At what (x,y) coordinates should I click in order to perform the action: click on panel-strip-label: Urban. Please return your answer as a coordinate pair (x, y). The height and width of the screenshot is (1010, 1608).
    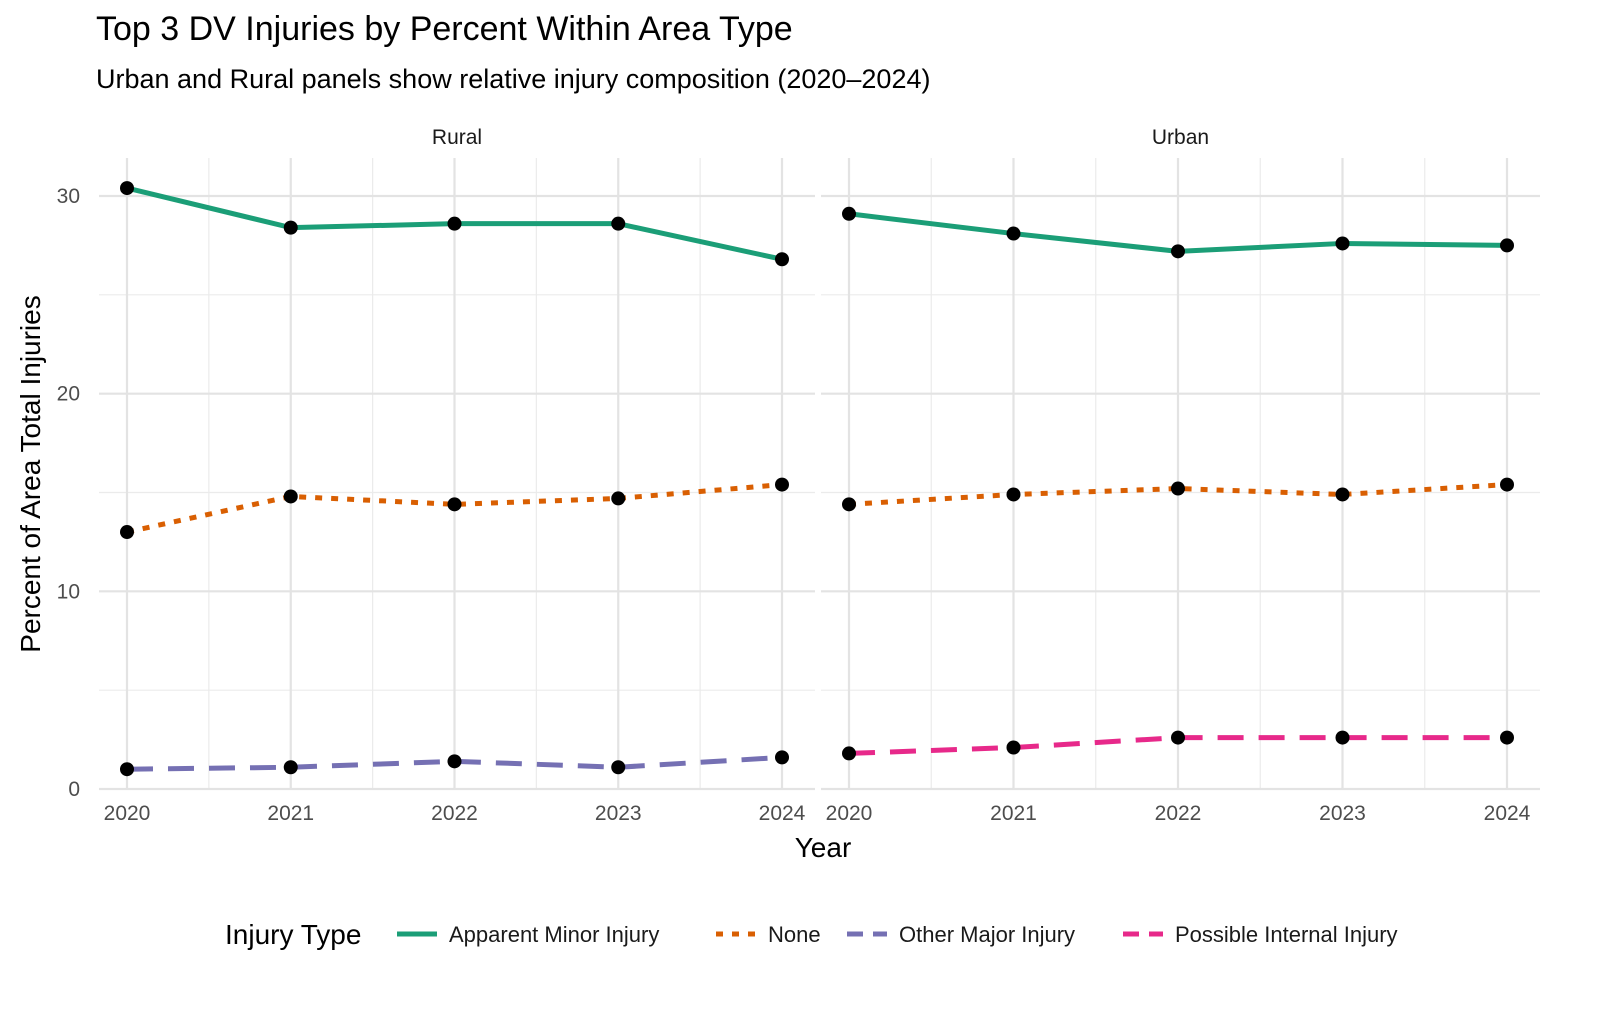
    Looking at the image, I should click on (1180, 137).